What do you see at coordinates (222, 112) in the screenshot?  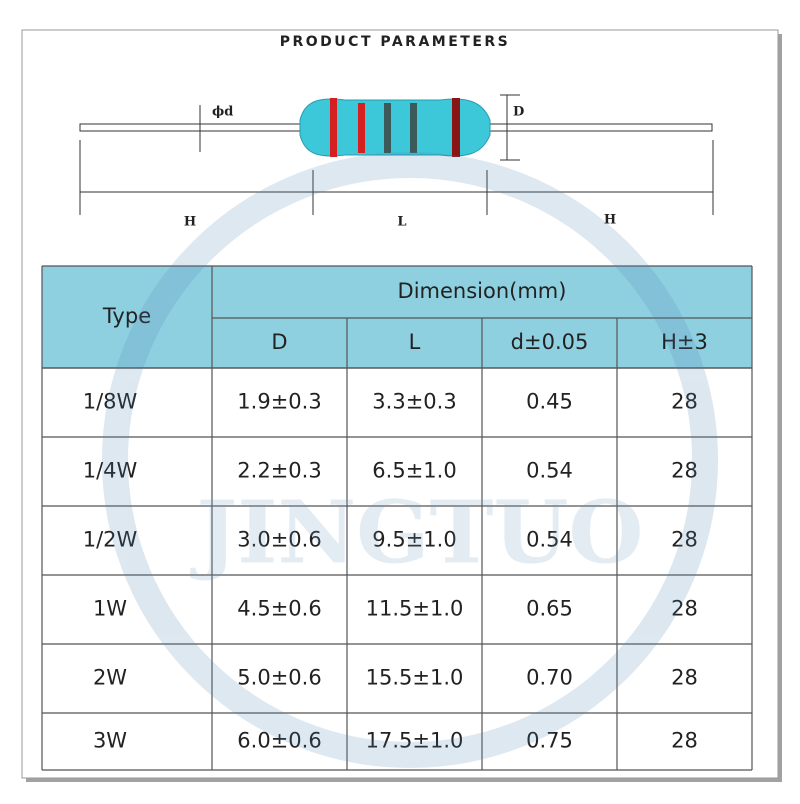 I see `lead-diameter-label: ϕd` at bounding box center [222, 112].